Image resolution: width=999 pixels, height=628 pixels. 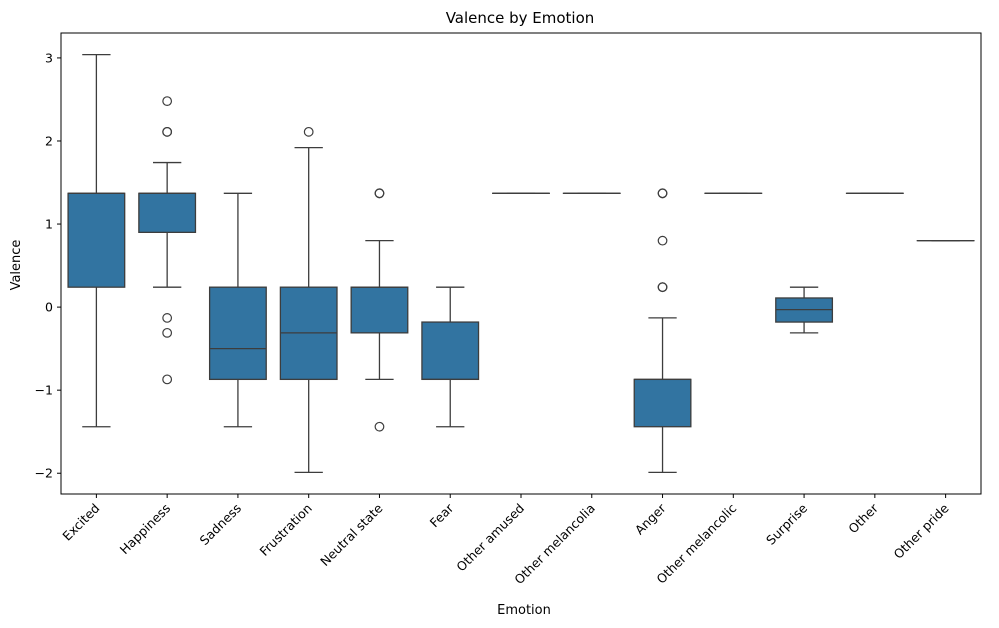 I want to click on x-tick-label: Surprise, so click(x=786, y=523).